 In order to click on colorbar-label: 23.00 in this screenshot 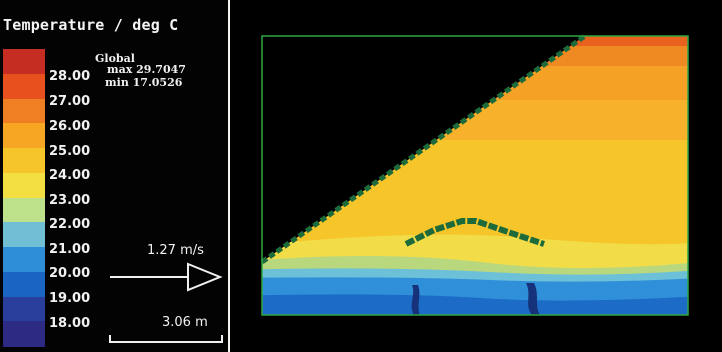, I will do `click(70, 200)`.